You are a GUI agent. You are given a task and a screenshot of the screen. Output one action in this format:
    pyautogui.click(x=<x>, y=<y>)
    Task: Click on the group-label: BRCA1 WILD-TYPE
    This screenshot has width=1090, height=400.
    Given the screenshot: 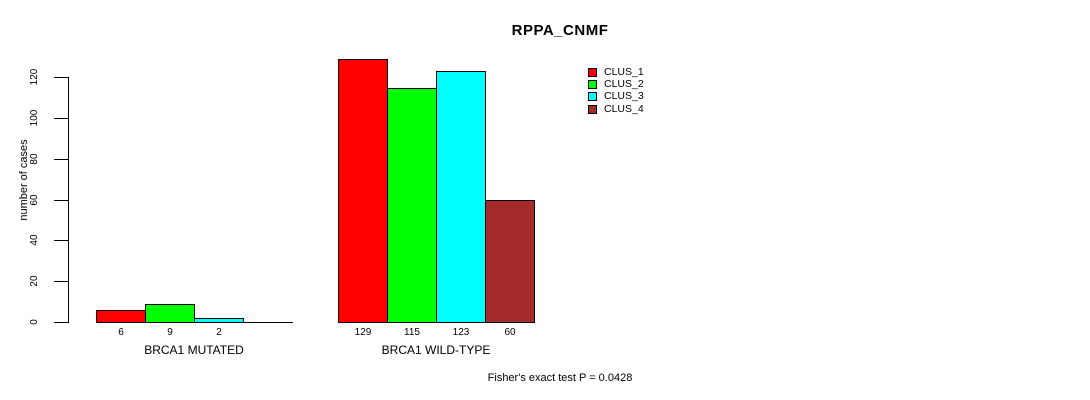 What is the action you would take?
    pyautogui.click(x=436, y=350)
    